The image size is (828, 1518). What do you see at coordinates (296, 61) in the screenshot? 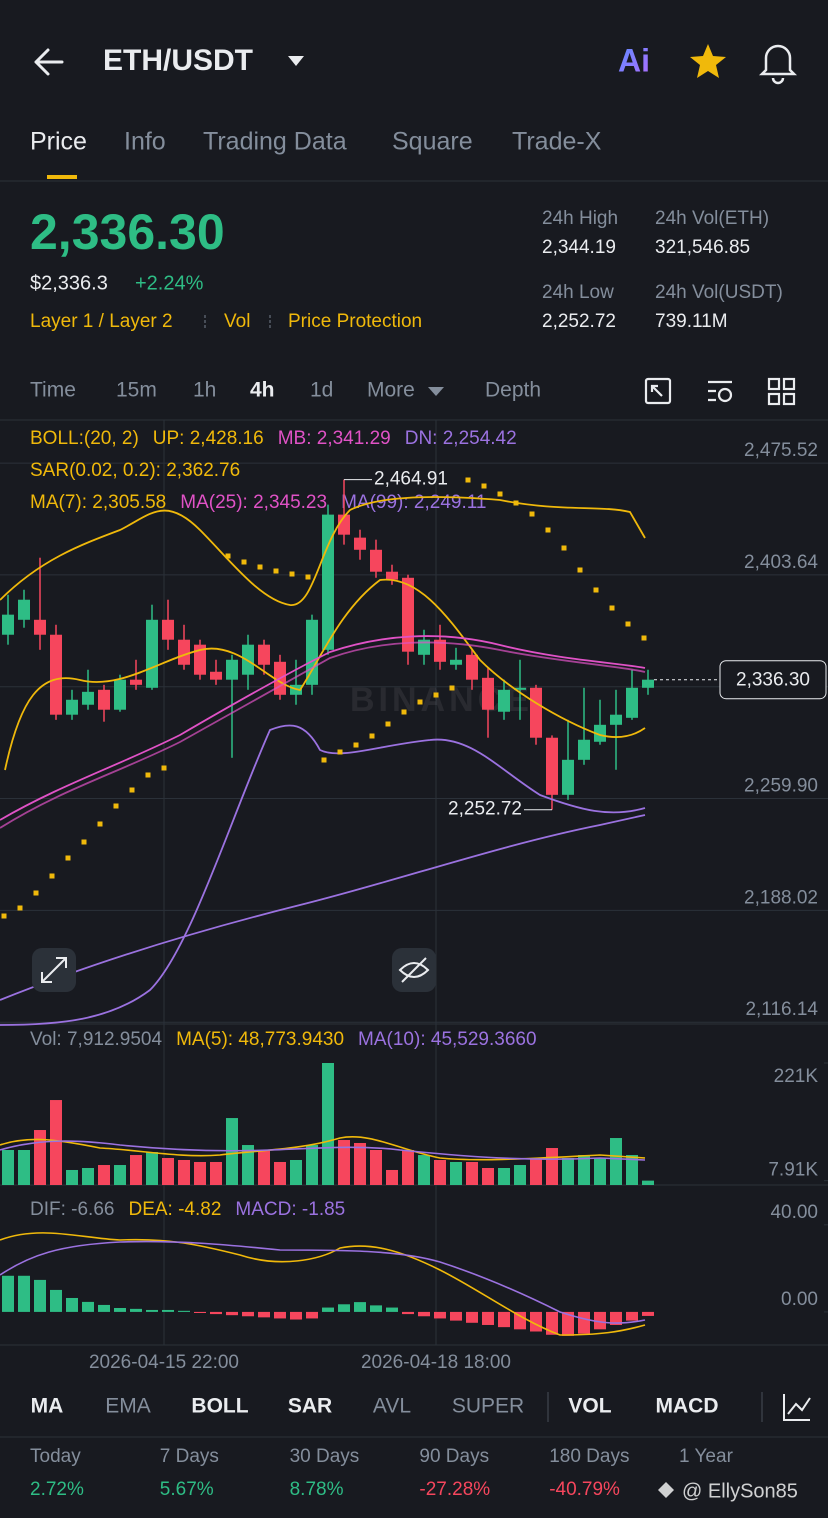
I see `pair-dropdown` at bounding box center [296, 61].